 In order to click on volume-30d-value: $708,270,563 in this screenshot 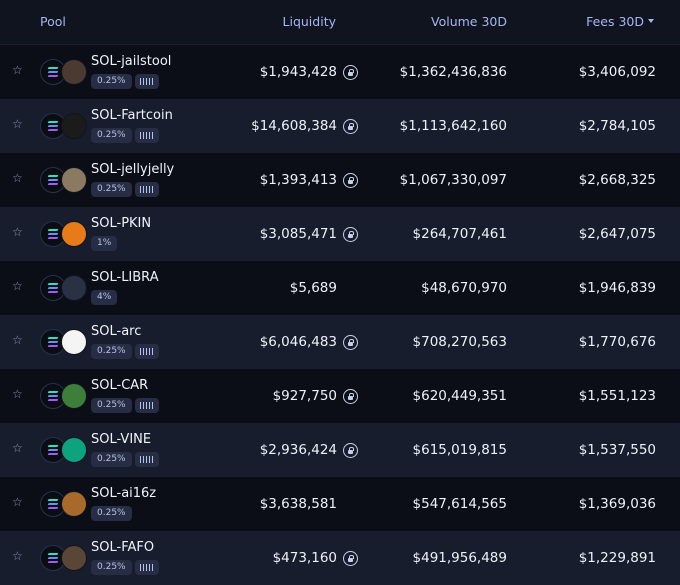, I will do `click(459, 342)`.